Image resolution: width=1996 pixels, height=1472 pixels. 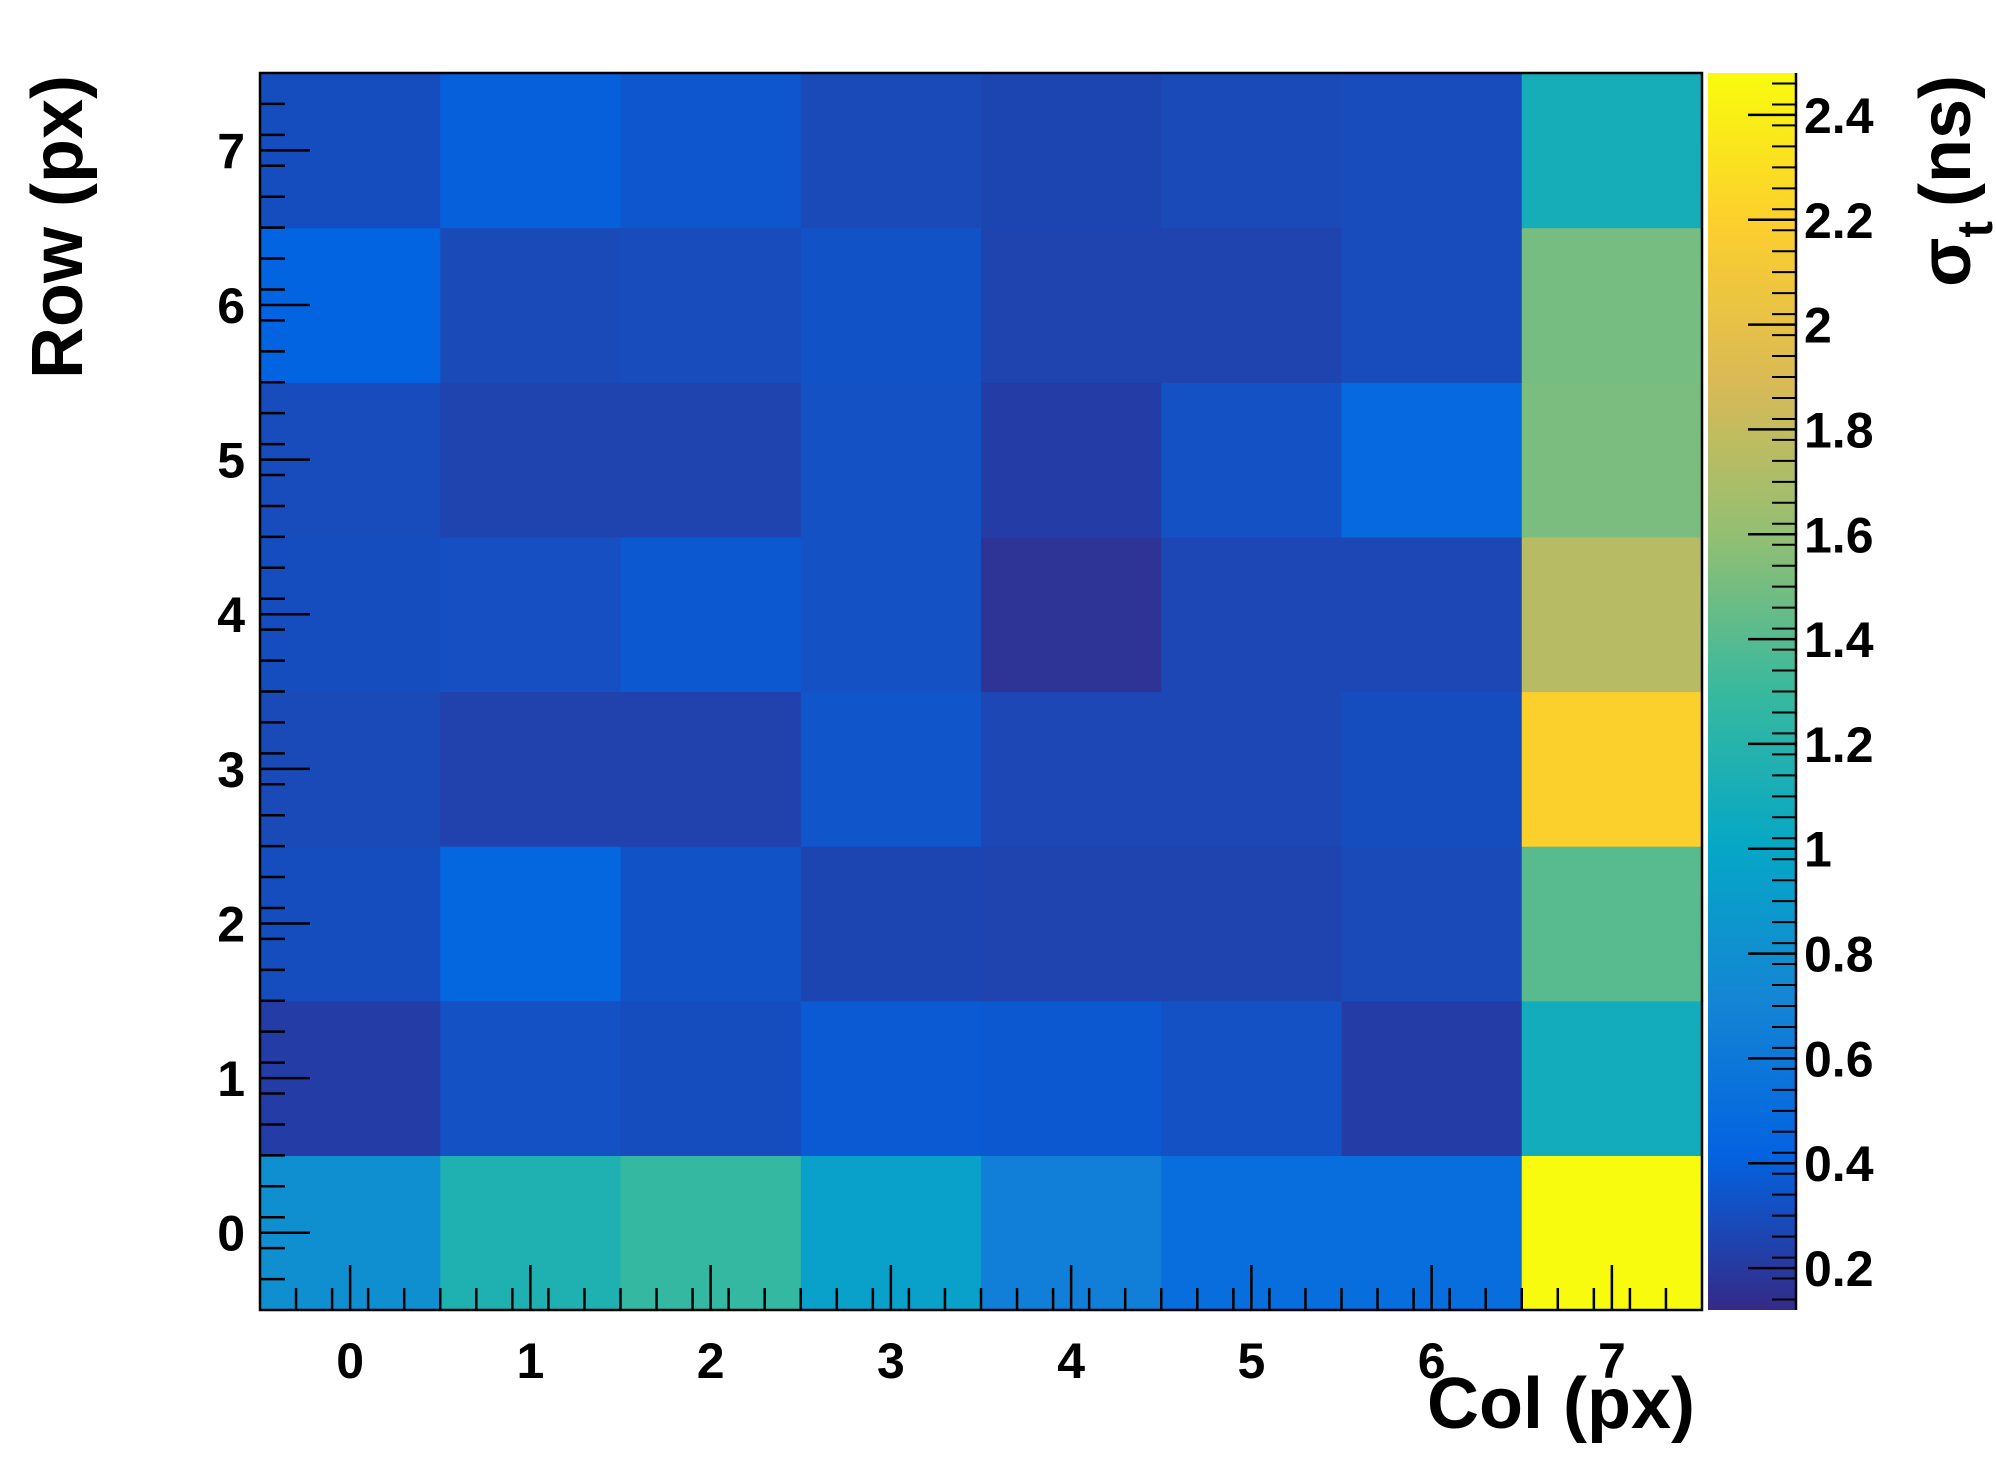 I want to click on color-bar, so click(x=1753, y=691).